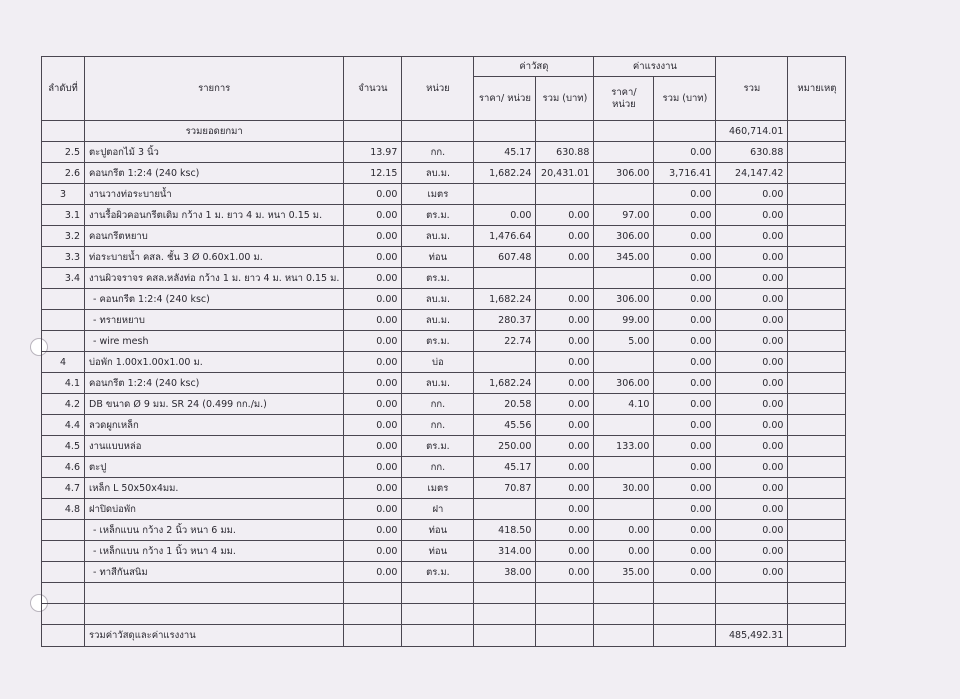  I want to click on row-labor-price: 97.00, so click(624, 215).